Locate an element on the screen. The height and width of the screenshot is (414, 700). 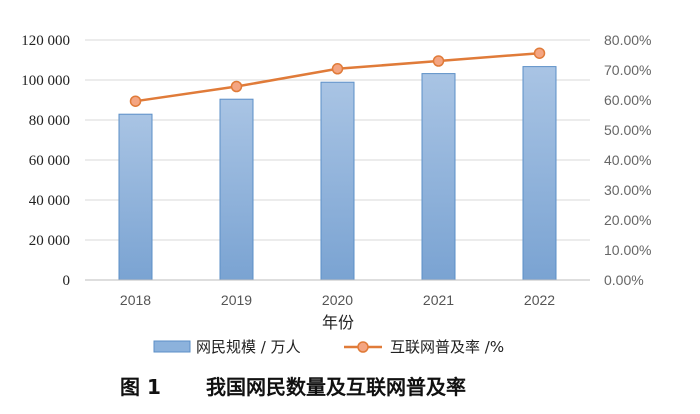
x-axis: 2018 2019 2020 2021 2022 is located at coordinates (337, 300).